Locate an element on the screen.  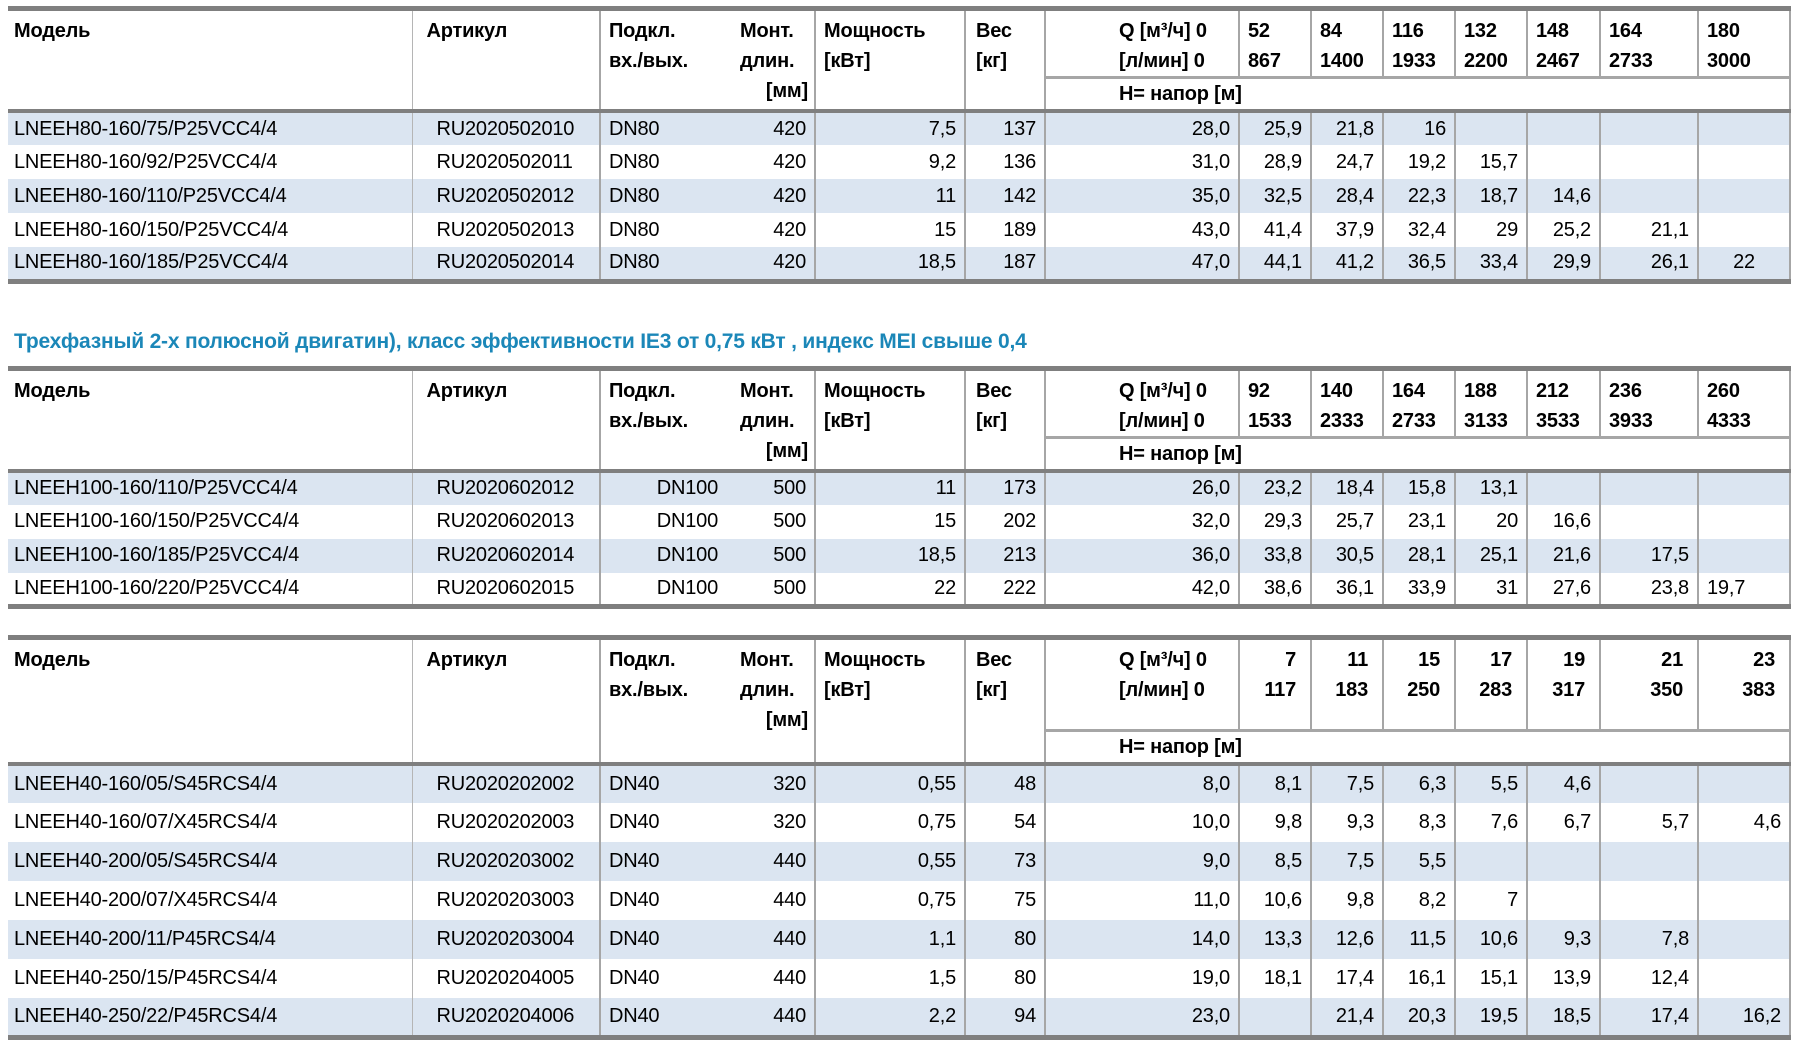
q-m3h-value: 132 is located at coordinates (1480, 31).